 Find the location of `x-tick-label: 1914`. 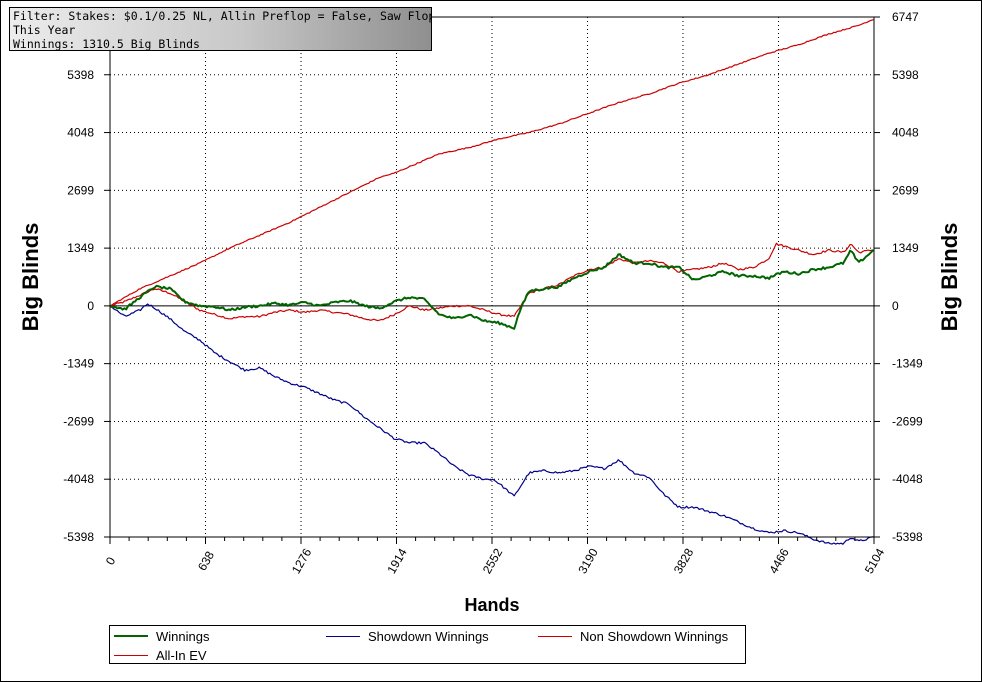

x-tick-label: 1914 is located at coordinates (397, 561).